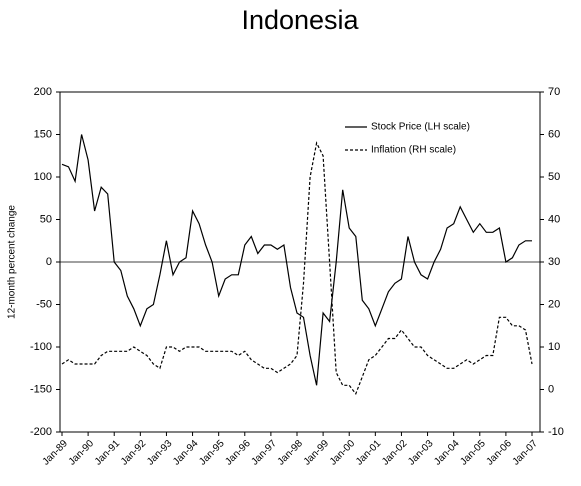  I want to click on y-tick-label: -150, so click(41, 389).